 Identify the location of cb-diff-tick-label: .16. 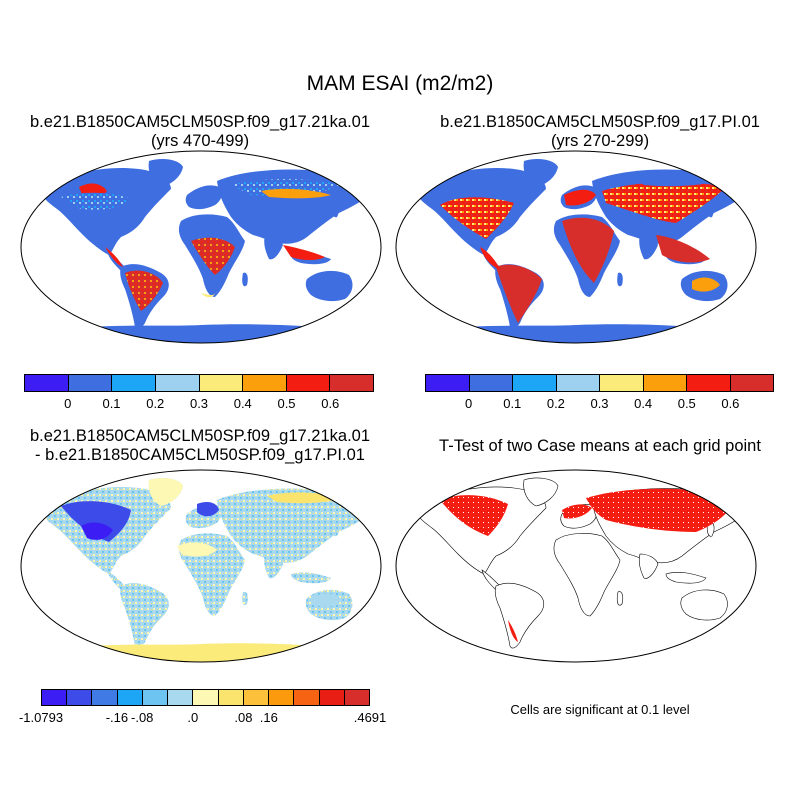
(268, 717).